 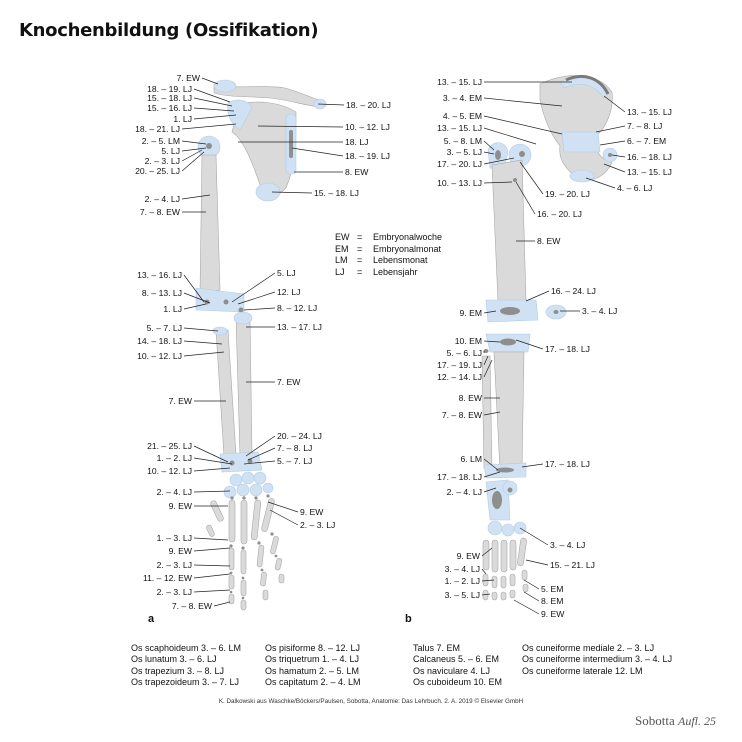 What do you see at coordinates (174, 659) in the screenshot?
I see `list-item: Os lunatum 3. – 6. LJ` at bounding box center [174, 659].